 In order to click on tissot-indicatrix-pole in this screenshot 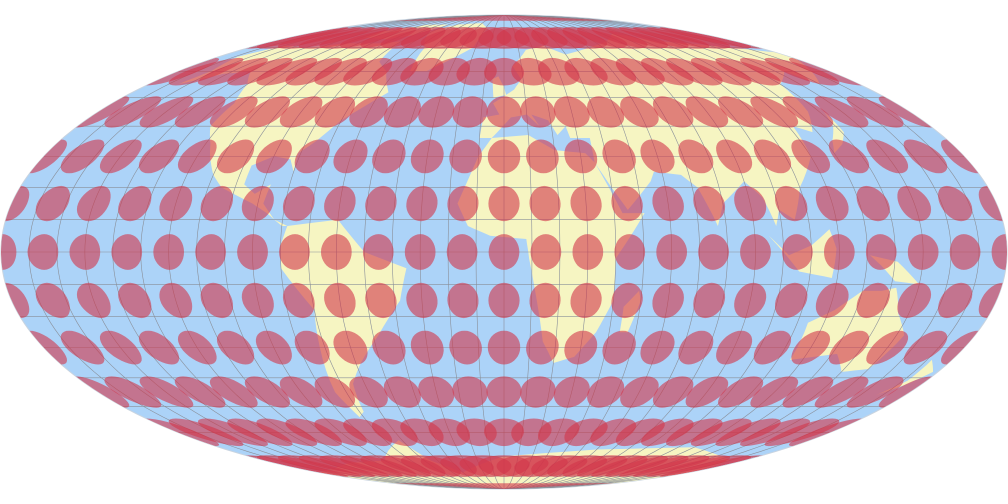, I will do `click(504, 18)`.